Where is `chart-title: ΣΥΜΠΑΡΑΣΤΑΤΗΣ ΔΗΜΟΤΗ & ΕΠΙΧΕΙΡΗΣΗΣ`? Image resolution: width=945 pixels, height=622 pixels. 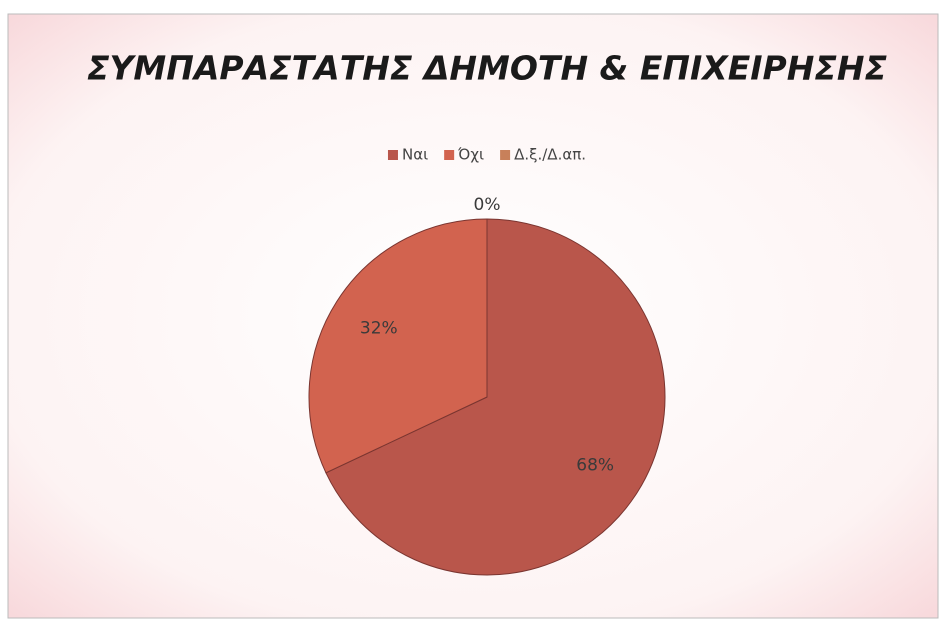 chart-title: ΣΥΜΠΑΡΑΣΤΑΤΗΣ ΔΗΜΟΤΗ & ΕΠΙΧΕΙΡΗΣΗΣ is located at coordinates (487, 68).